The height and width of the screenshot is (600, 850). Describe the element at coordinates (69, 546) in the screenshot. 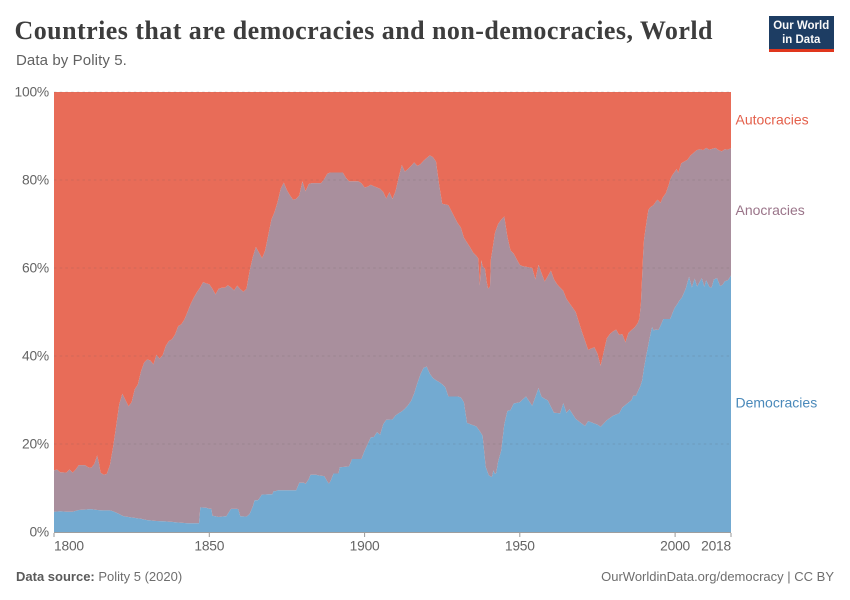

I see `svg-text: 1800` at that location.